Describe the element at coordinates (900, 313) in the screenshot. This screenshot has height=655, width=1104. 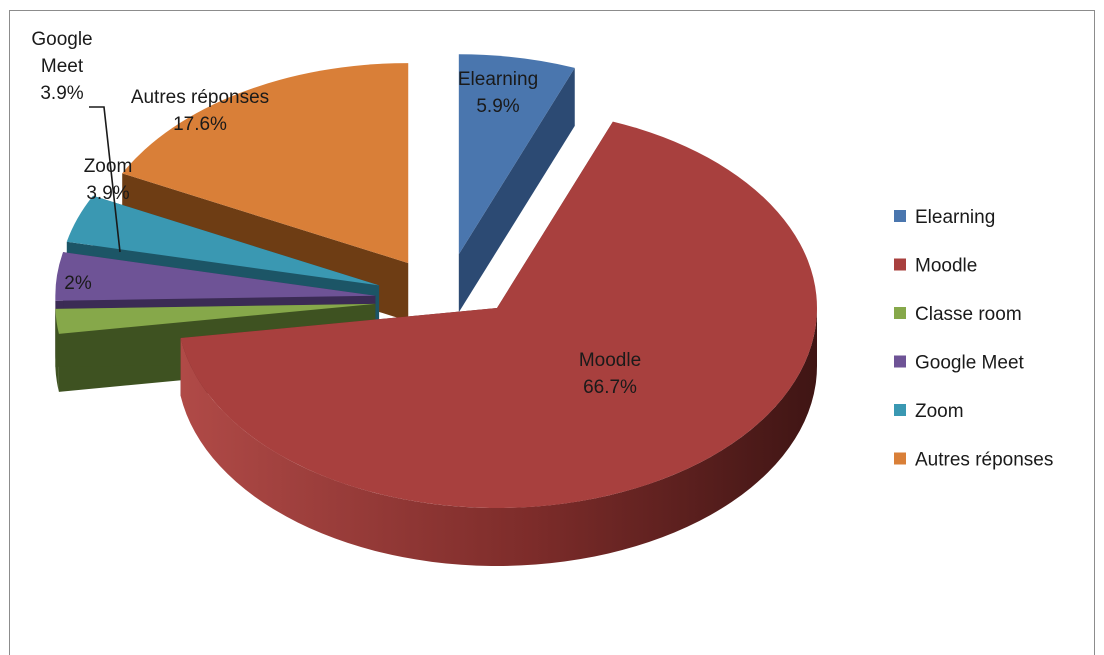
I see `legend-swatch-classe-room` at that location.